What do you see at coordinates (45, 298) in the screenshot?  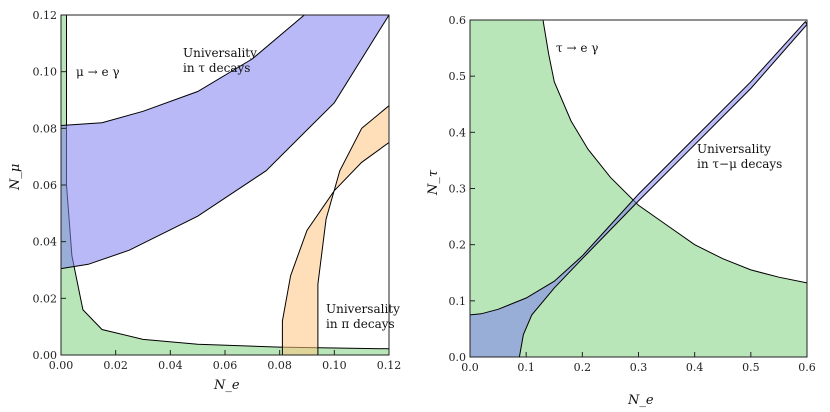 I see `left-y-tick-label: 0.02` at bounding box center [45, 298].